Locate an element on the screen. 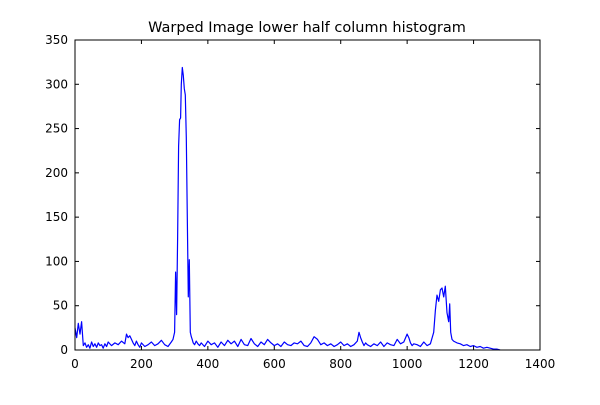 The width and height of the screenshot is (600, 405). x-tick-label: 600 is located at coordinates (274, 364).